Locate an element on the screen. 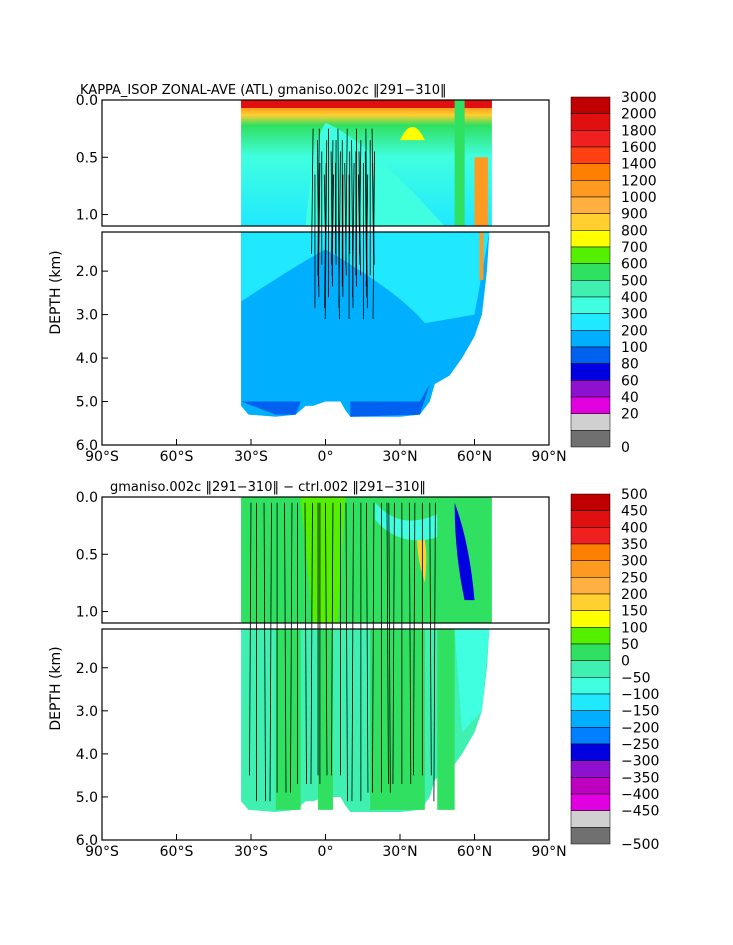 The width and height of the screenshot is (733, 945). y-tick-label: 3.0 is located at coordinates (87, 316).